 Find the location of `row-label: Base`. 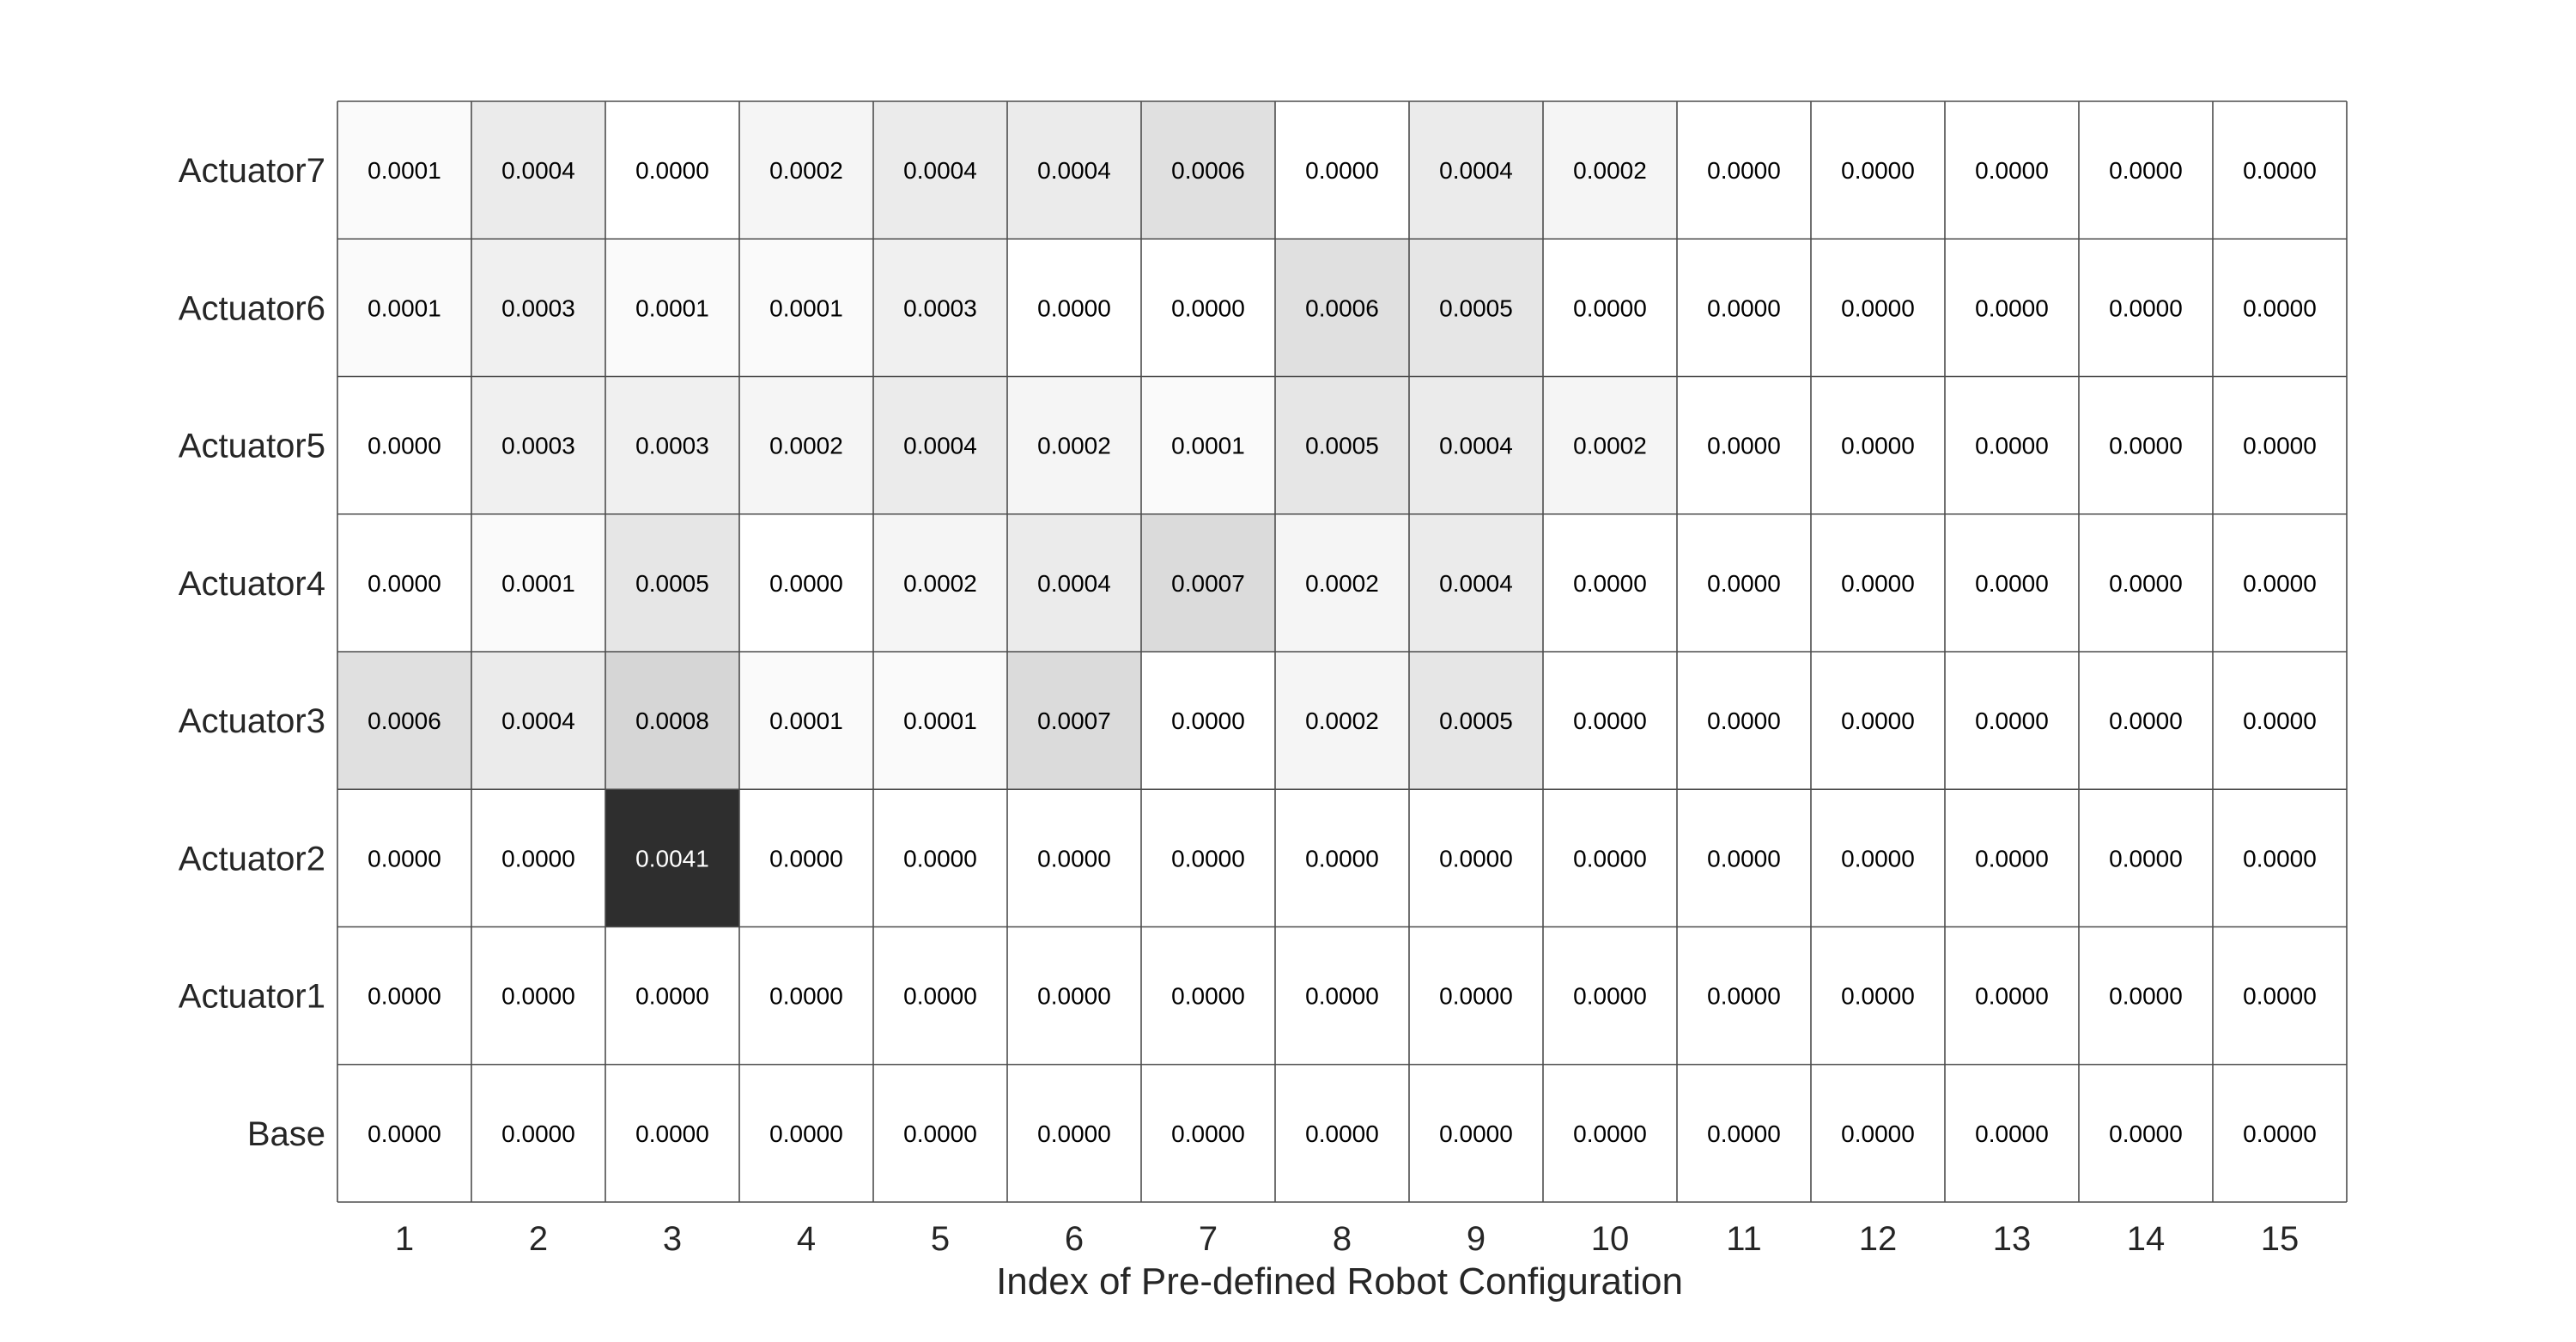

row-label: Base is located at coordinates (286, 1134).